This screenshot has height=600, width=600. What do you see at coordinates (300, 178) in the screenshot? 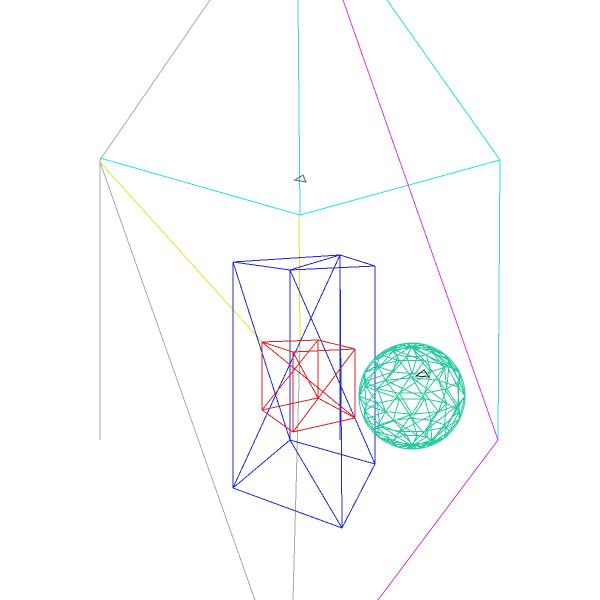
I see `camera-marker-icon` at bounding box center [300, 178].